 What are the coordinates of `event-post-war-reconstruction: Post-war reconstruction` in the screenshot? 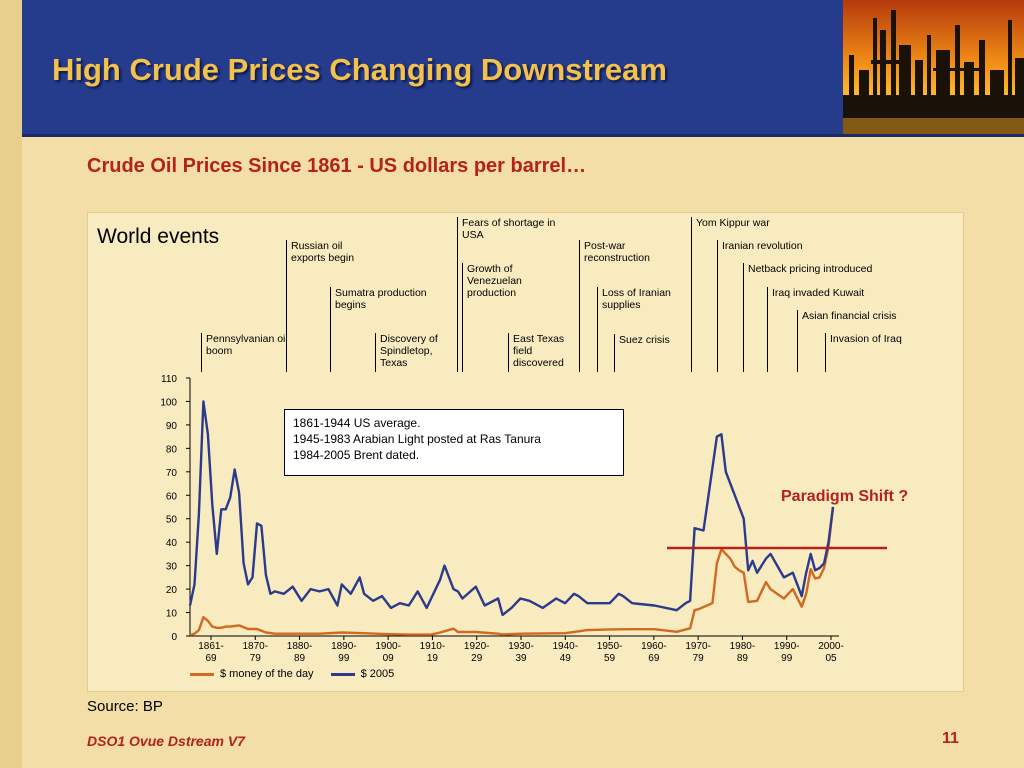 It's located at (621, 306).